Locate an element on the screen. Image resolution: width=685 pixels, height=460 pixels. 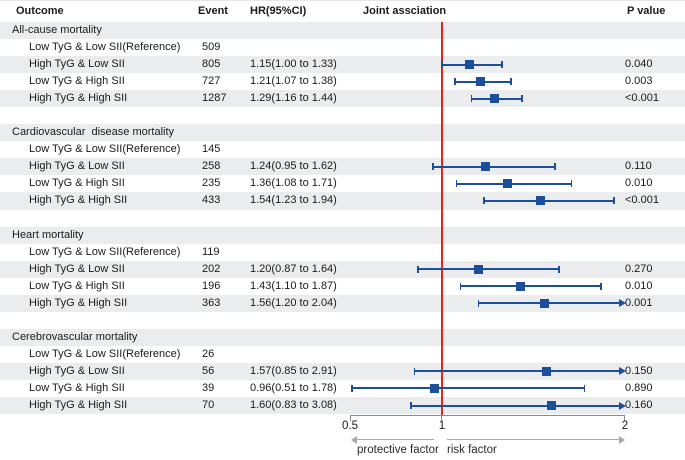
hr-ci-text: 1.20(0.87 to 1.64) is located at coordinates (293, 268).